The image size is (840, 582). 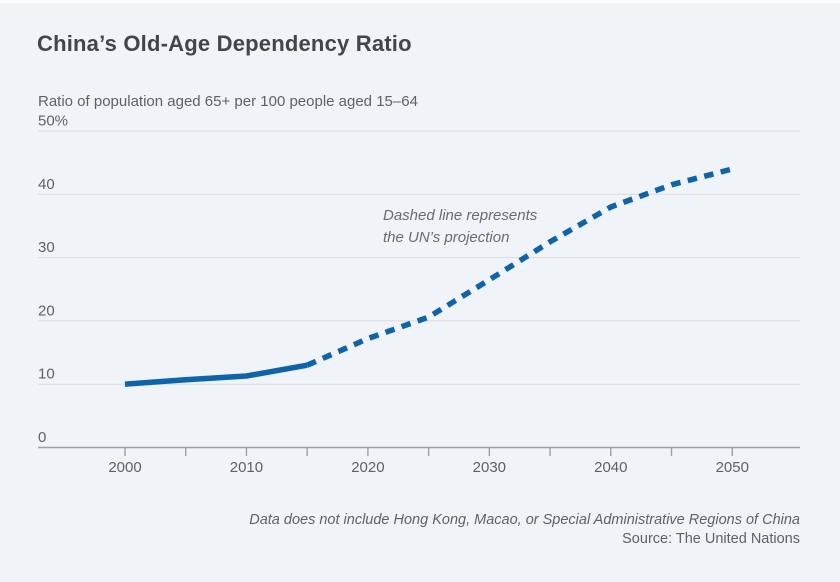 What do you see at coordinates (46, 247) in the screenshot?
I see `y-tick-label: 30` at bounding box center [46, 247].